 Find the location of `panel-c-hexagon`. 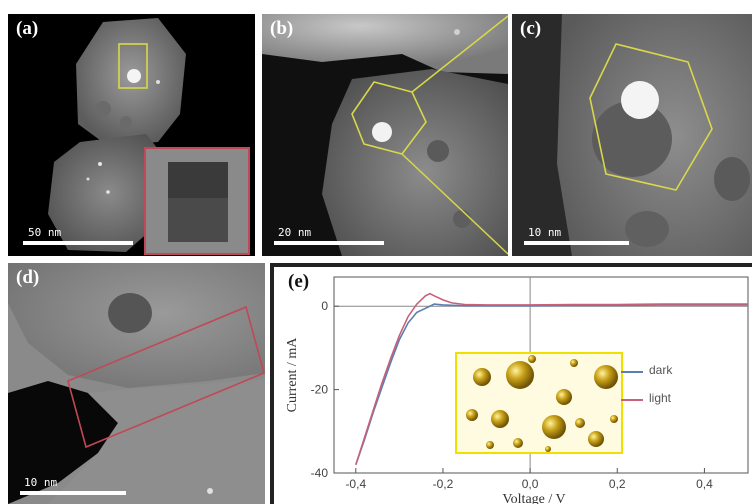

panel-c-hexagon is located at coordinates (651, 117).